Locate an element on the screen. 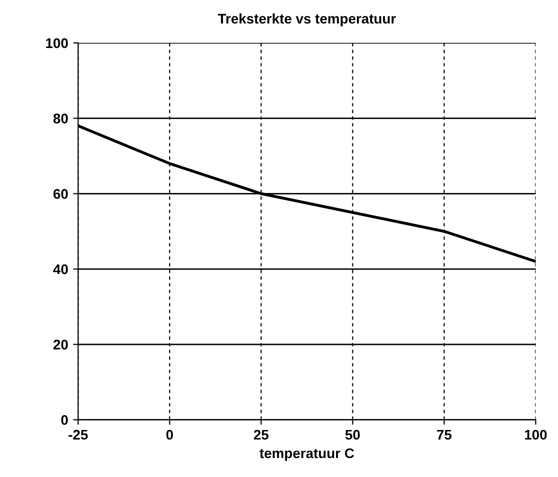 This screenshot has height=477, width=558. x-tick-label: 0 is located at coordinates (169, 435).